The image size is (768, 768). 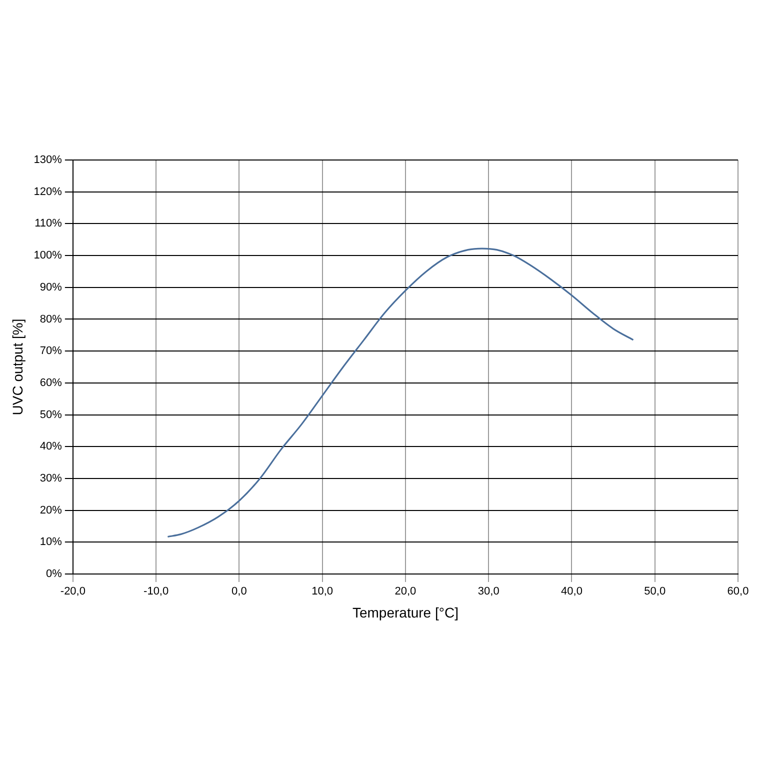 I want to click on x-tick-label: 60,0, so click(x=738, y=592).